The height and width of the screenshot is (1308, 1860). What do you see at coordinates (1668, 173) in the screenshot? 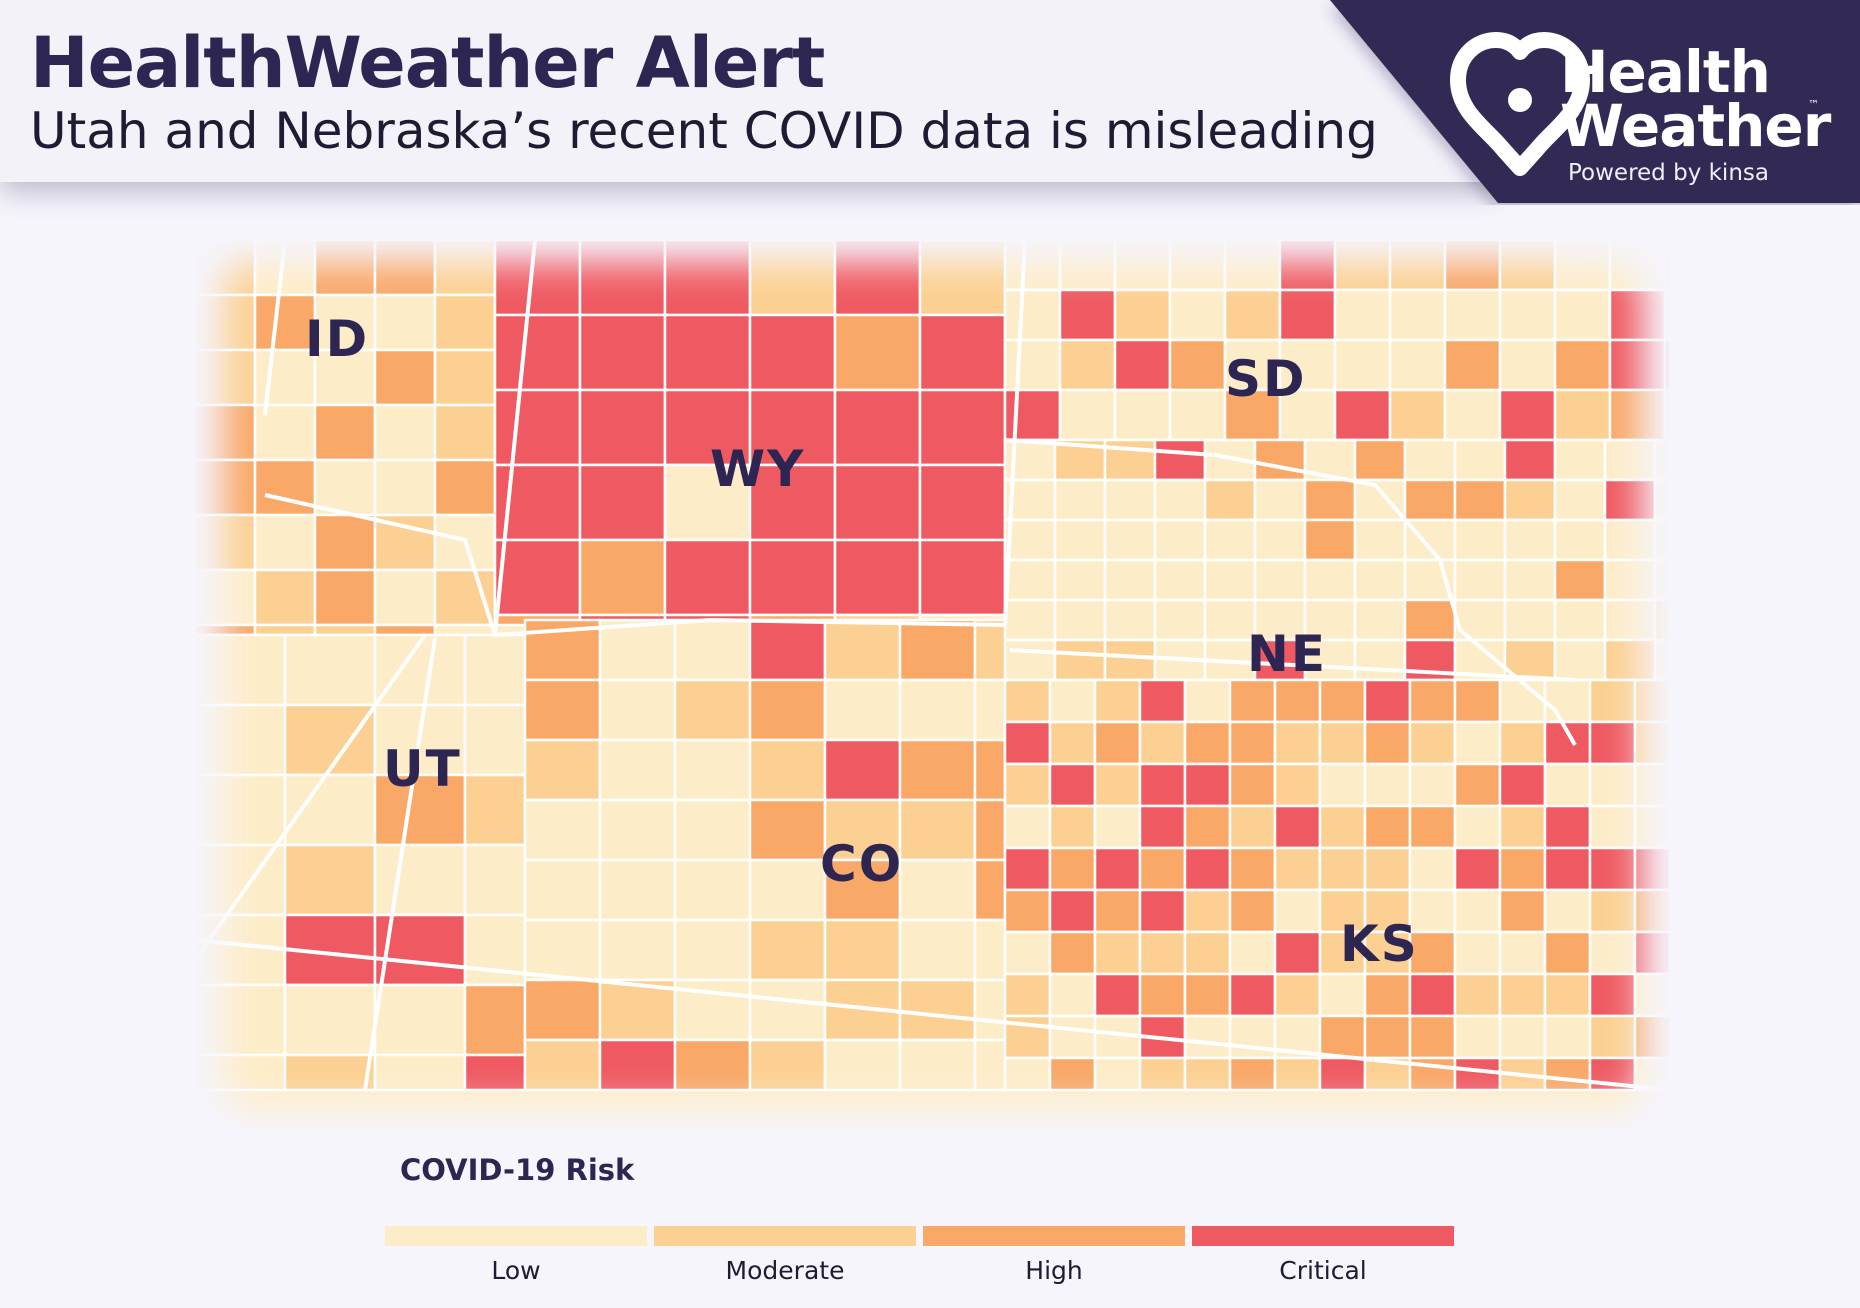
I see `powered-by-text: Powered by kinsa` at bounding box center [1668, 173].